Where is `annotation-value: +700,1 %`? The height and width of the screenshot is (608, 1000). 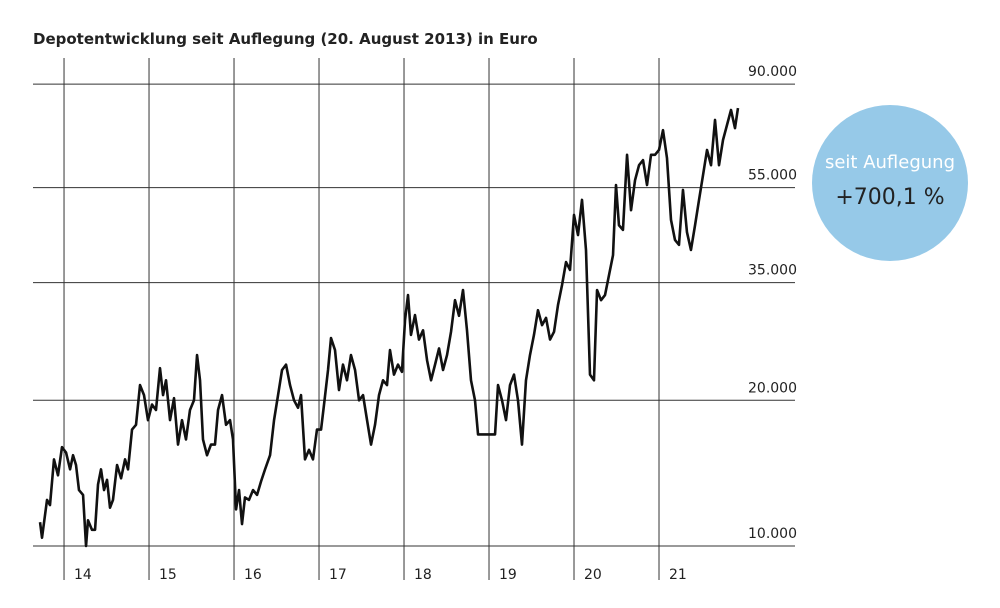
annotation-value: +700,1 % is located at coordinates (889, 197).